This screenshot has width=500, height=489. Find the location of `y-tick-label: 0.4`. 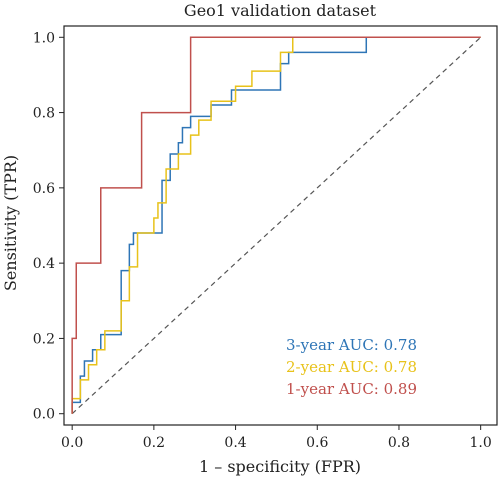

y-tick-label: 0.4 is located at coordinates (44, 264).